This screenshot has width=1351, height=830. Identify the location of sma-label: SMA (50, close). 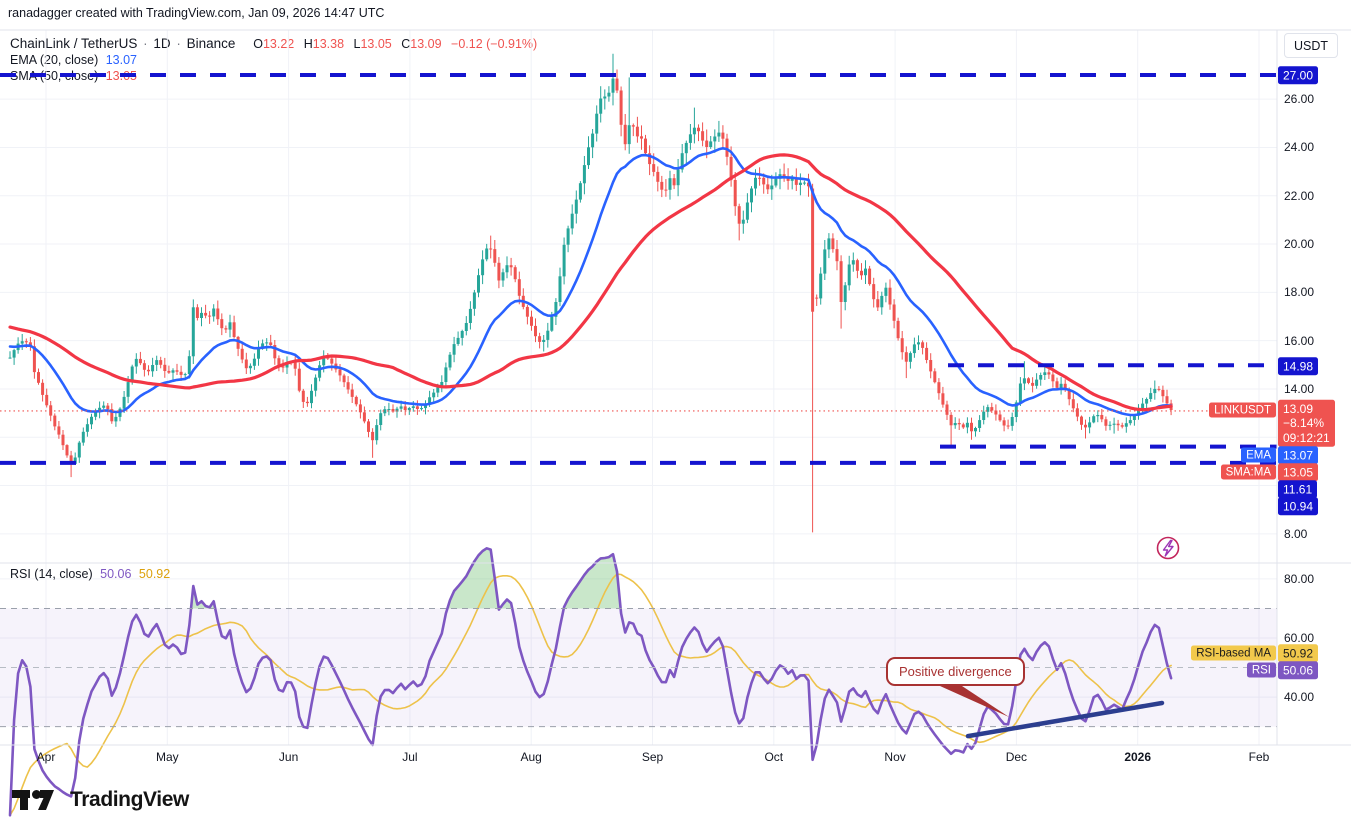
(54, 76).